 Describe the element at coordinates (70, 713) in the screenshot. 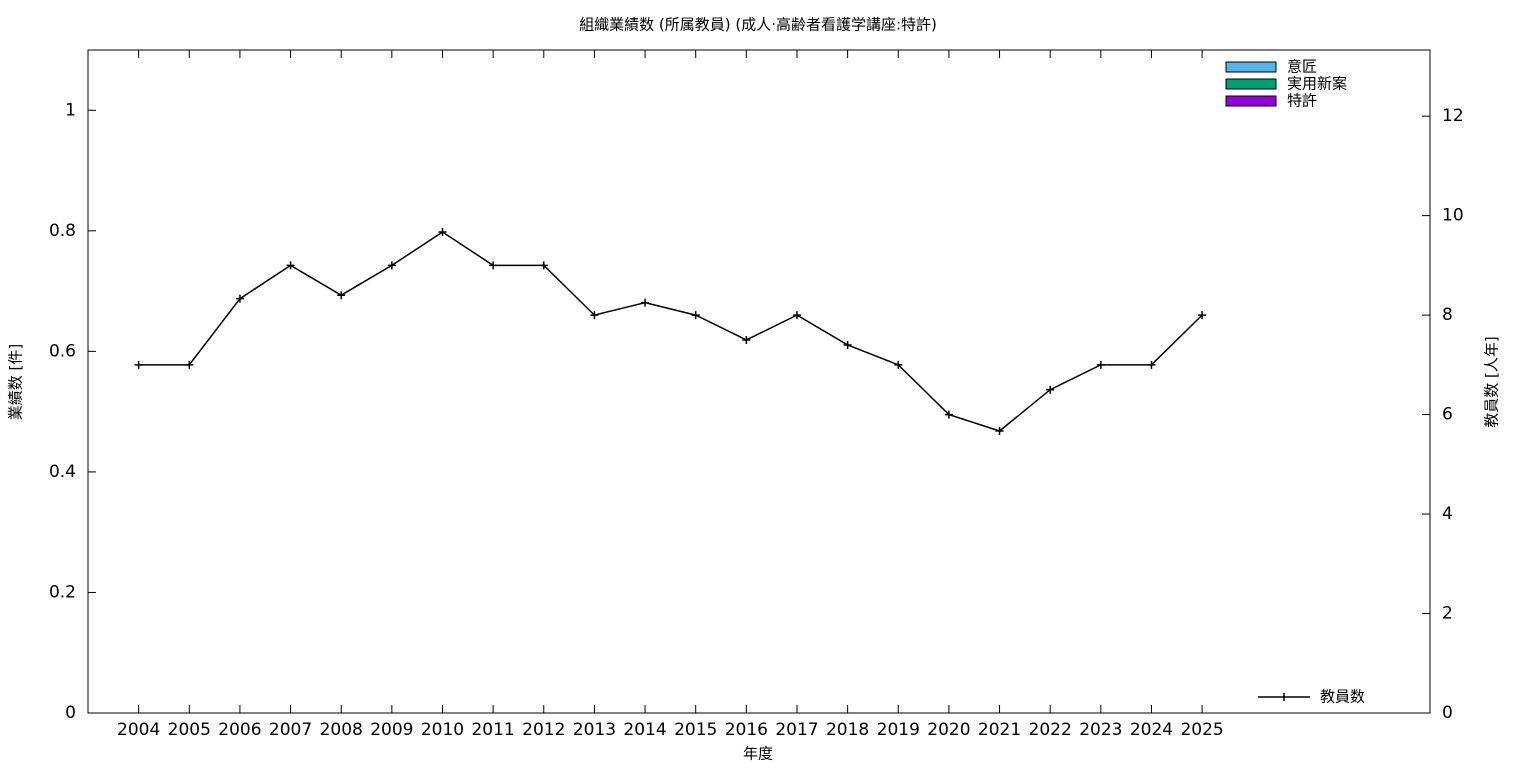

I see `y-tick-label: 0` at that location.